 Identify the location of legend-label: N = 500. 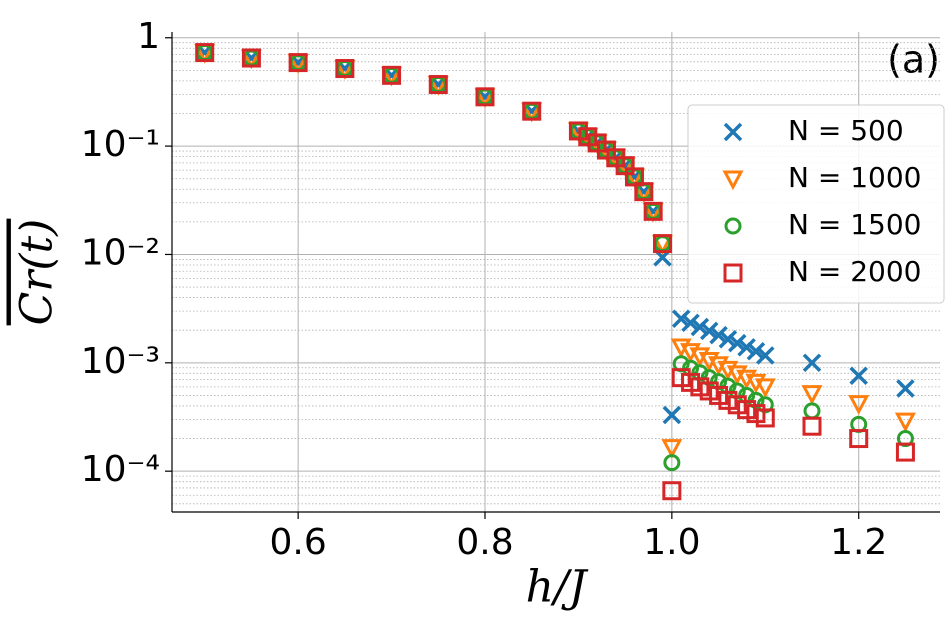
(846, 130).